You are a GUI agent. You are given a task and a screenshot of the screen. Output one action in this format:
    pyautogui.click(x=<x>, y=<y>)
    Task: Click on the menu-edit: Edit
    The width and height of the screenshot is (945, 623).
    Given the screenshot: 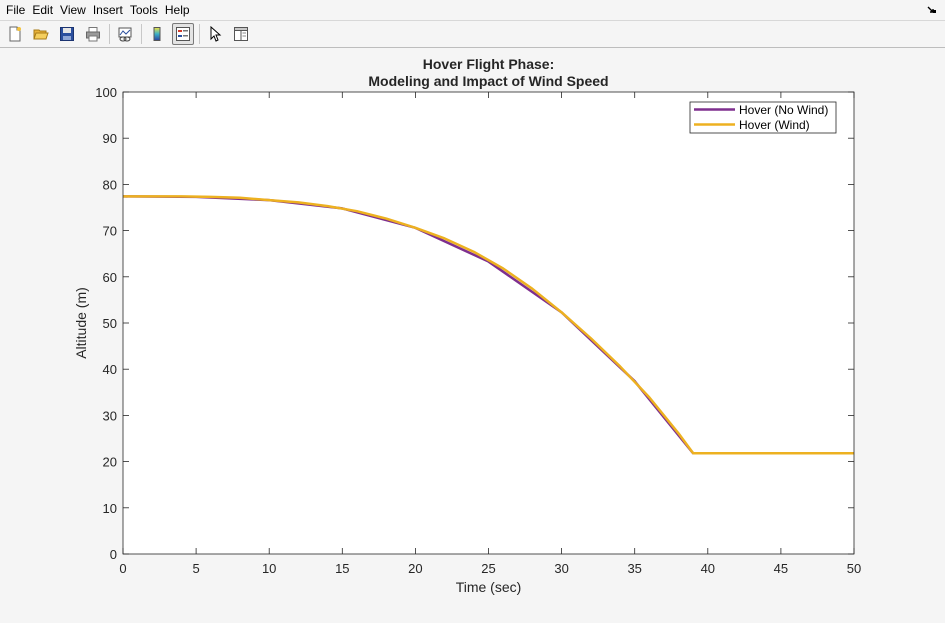 What is the action you would take?
    pyautogui.click(x=43, y=10)
    